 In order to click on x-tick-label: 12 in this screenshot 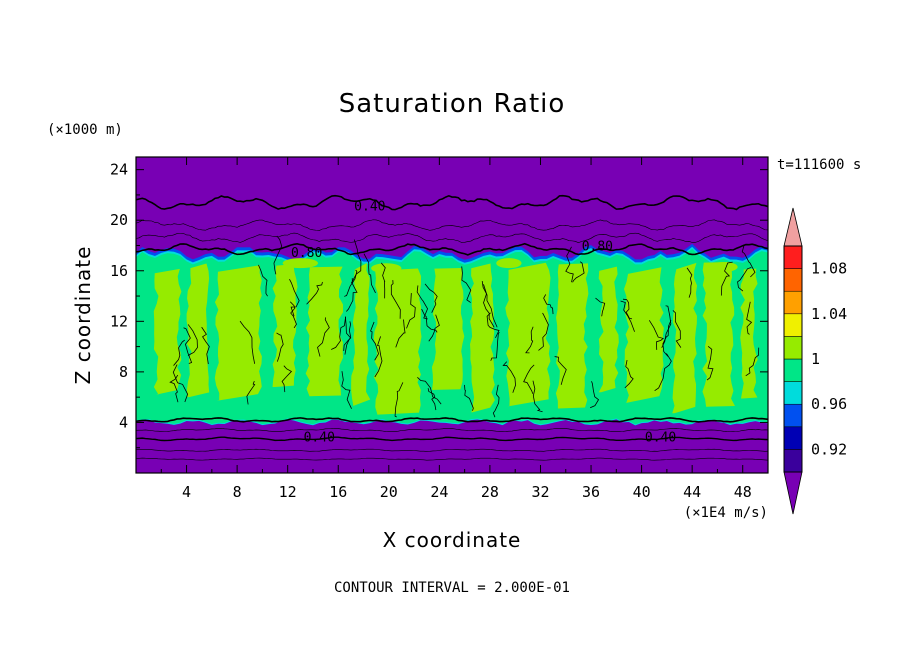, I will do `click(288, 492)`.